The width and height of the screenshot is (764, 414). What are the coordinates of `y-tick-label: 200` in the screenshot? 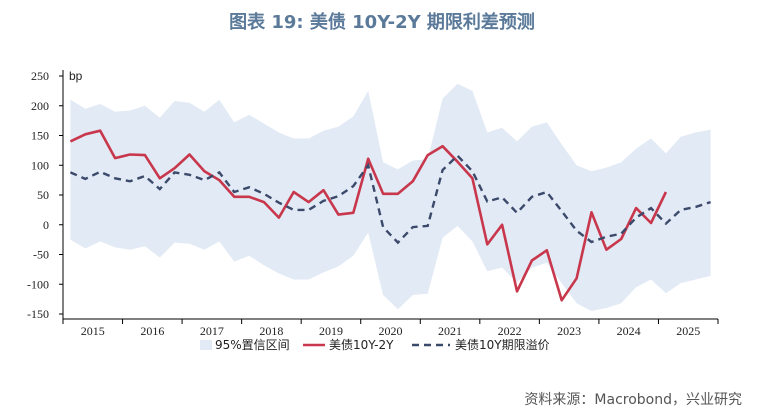 It's located at (40, 106).